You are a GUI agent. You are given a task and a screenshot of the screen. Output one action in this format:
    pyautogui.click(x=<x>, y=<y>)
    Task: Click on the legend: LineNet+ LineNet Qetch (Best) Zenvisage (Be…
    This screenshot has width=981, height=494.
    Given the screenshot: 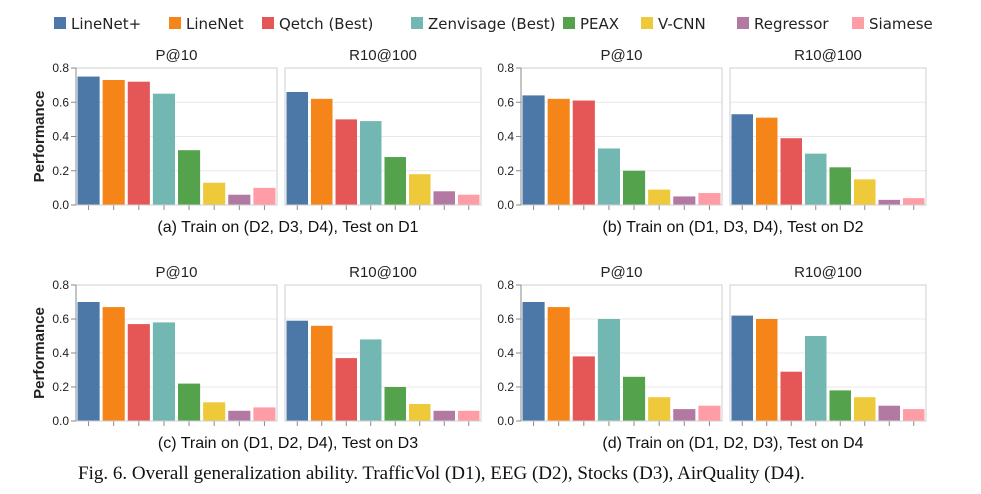 What is the action you would take?
    pyautogui.click(x=493, y=24)
    